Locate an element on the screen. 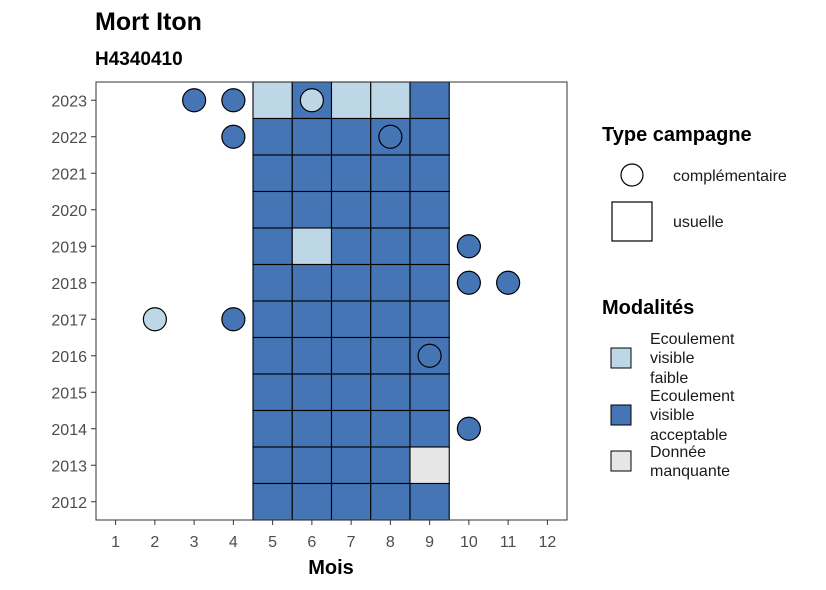 Image resolution: width=826 pixels, height=590 pixels. x-tick-label-10: 10 is located at coordinates (469, 542).